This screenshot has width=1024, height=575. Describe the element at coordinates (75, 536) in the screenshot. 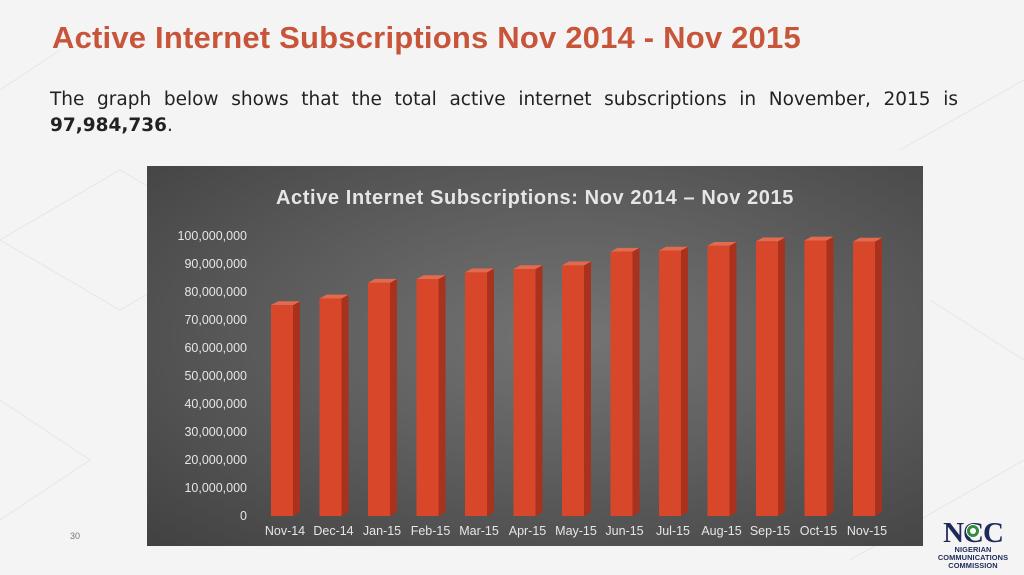

I see `page-number: 30` at that location.